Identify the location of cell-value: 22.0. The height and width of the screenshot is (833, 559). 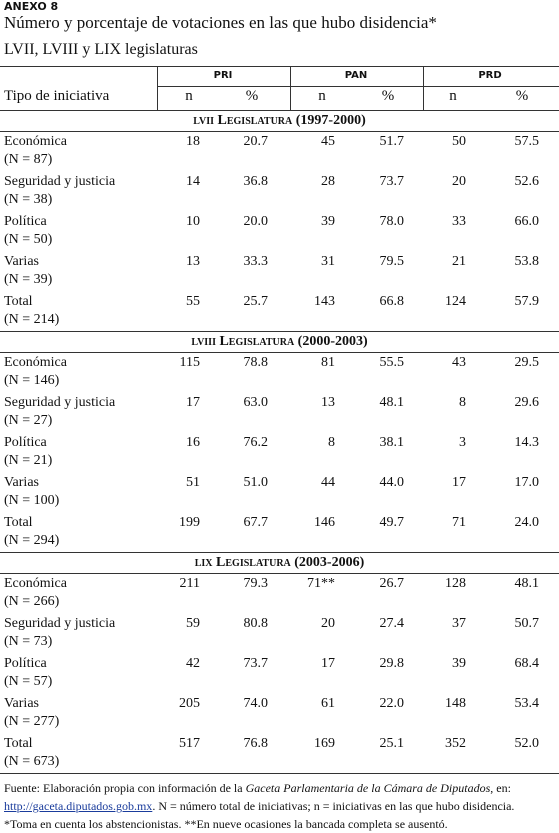
(392, 703).